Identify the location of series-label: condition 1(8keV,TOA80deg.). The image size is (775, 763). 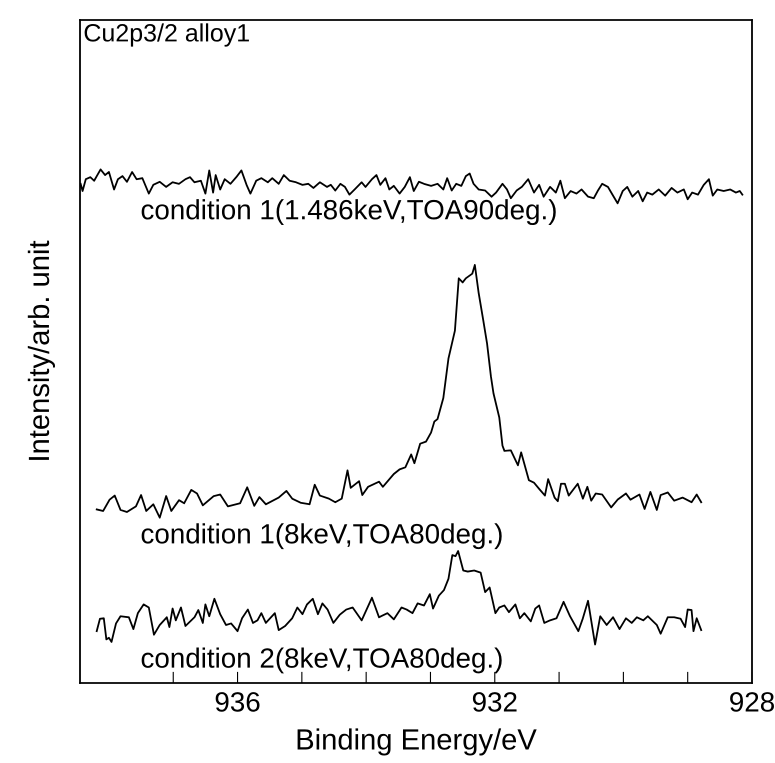
(322, 536).